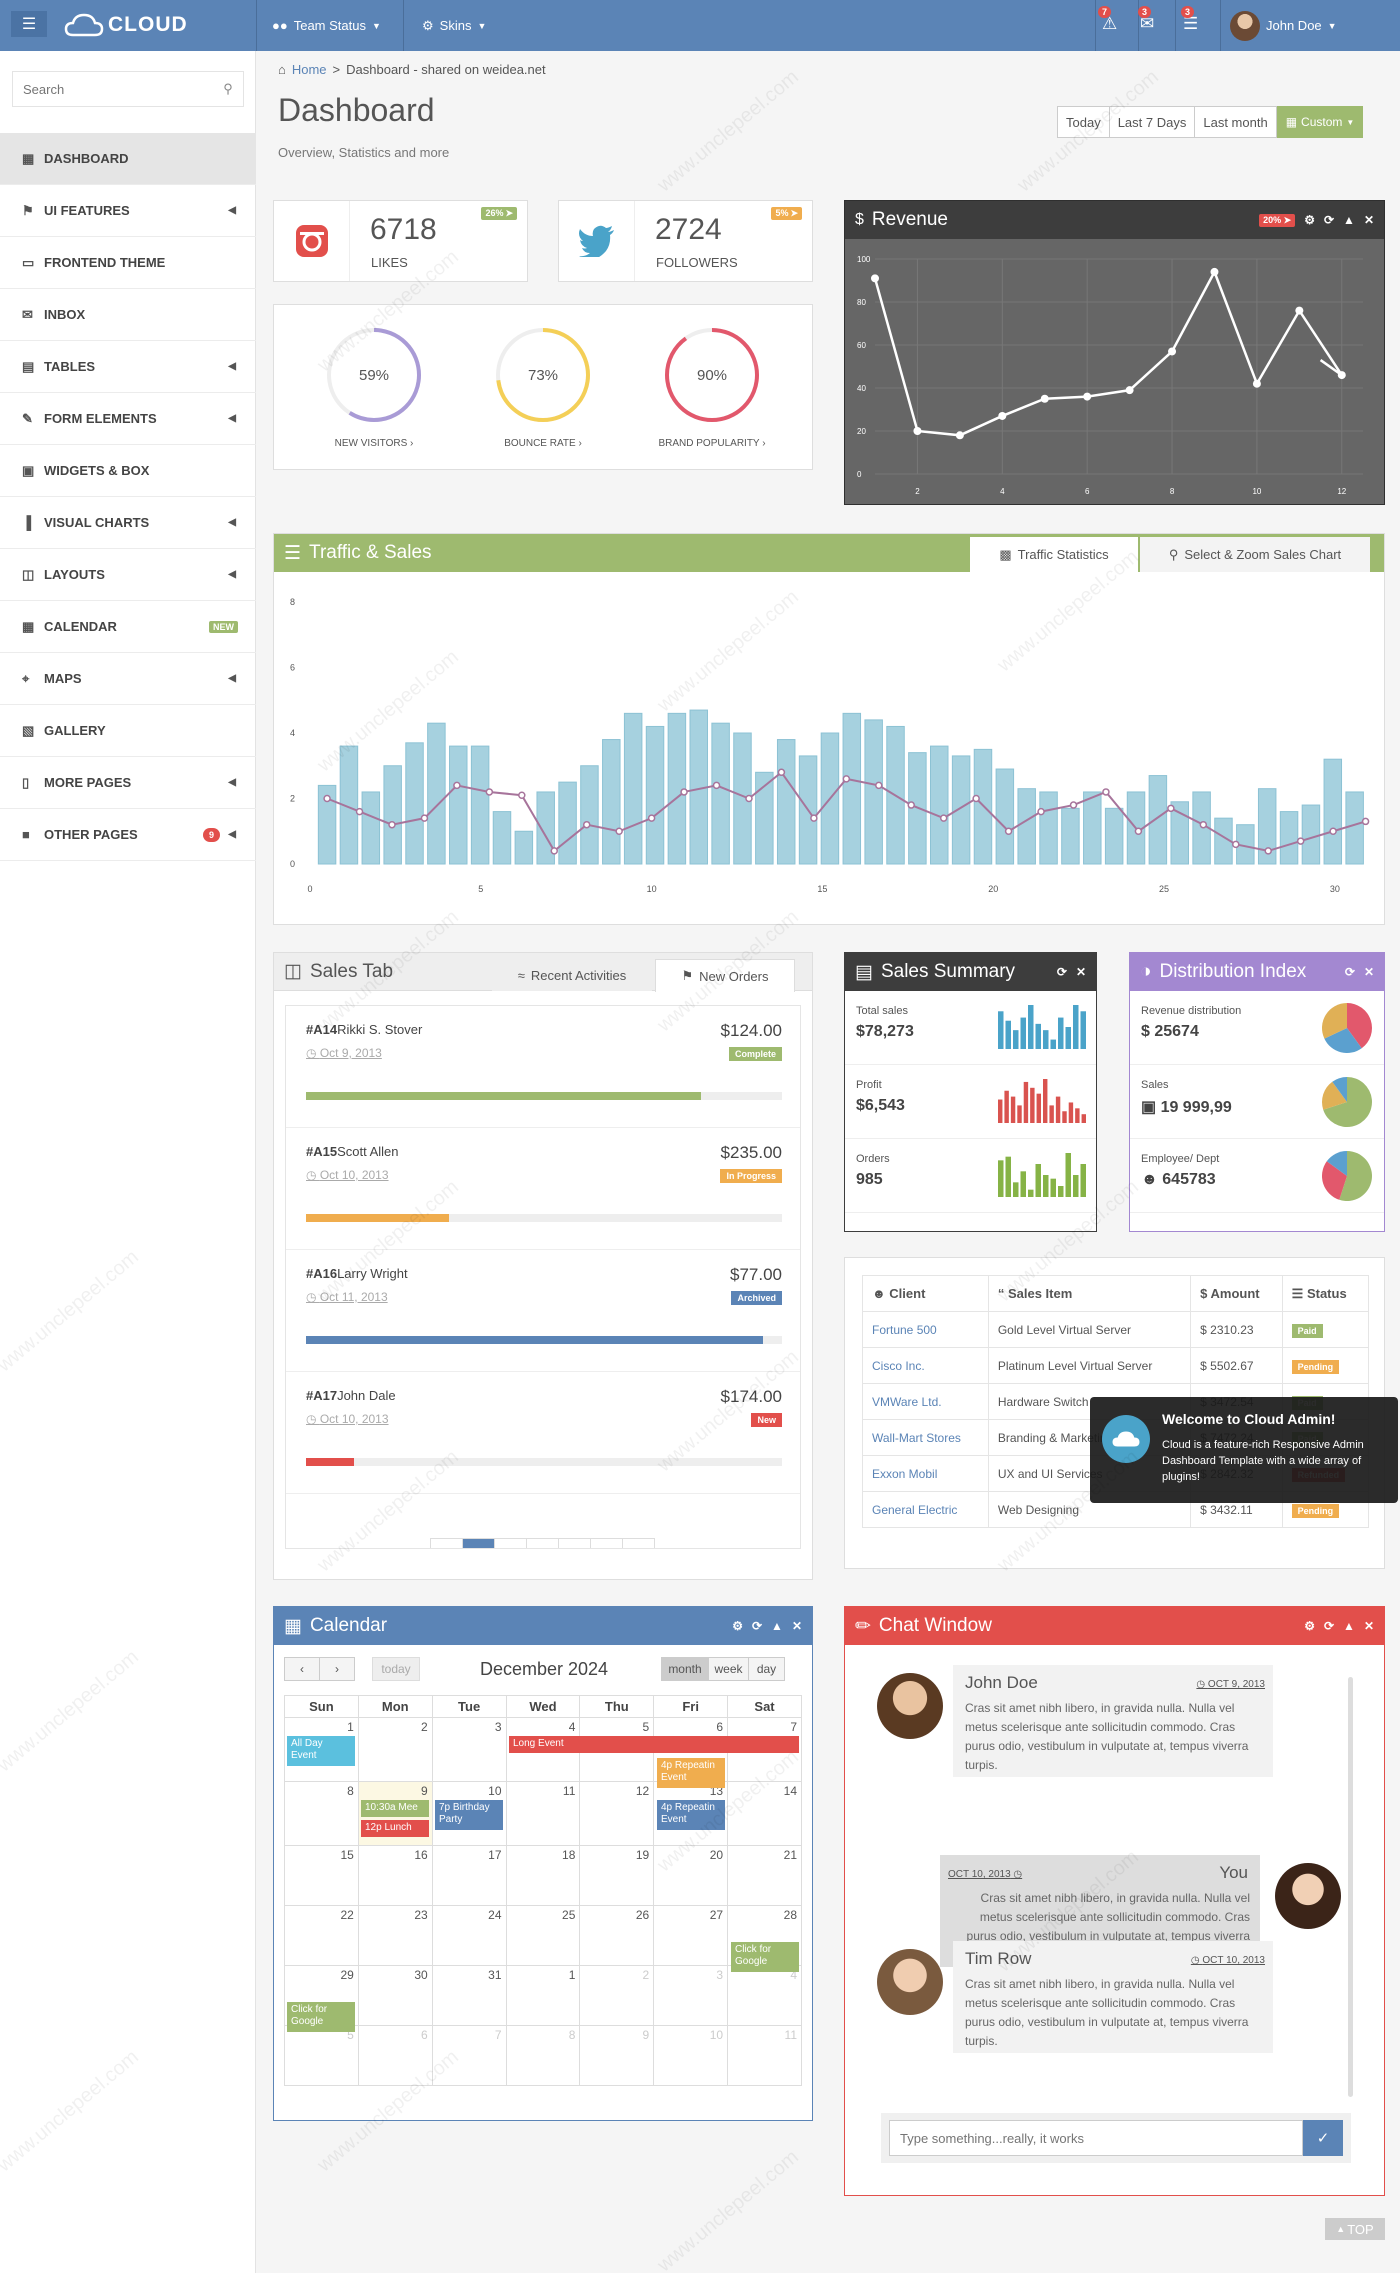 The height and width of the screenshot is (2273, 1400). What do you see at coordinates (1153, 22) in the screenshot?
I see `messages-button: ✉ 3` at bounding box center [1153, 22].